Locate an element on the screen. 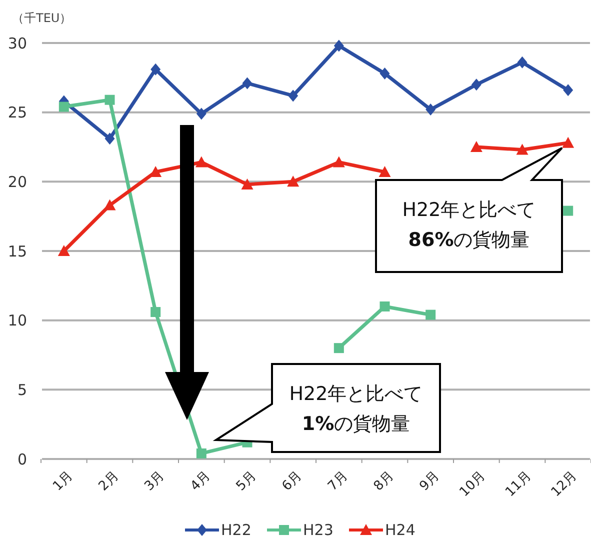 The width and height of the screenshot is (591, 545). legend-label: H23 is located at coordinates (318, 530).